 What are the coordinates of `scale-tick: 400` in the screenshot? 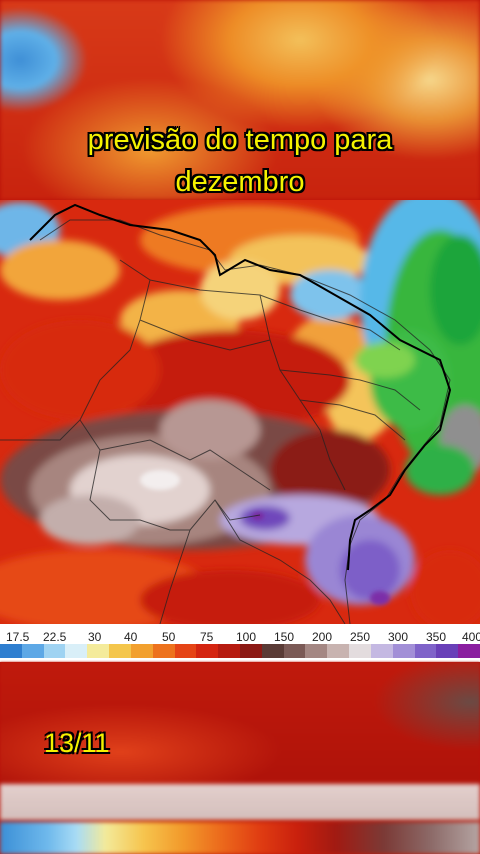 It's located at (471, 637).